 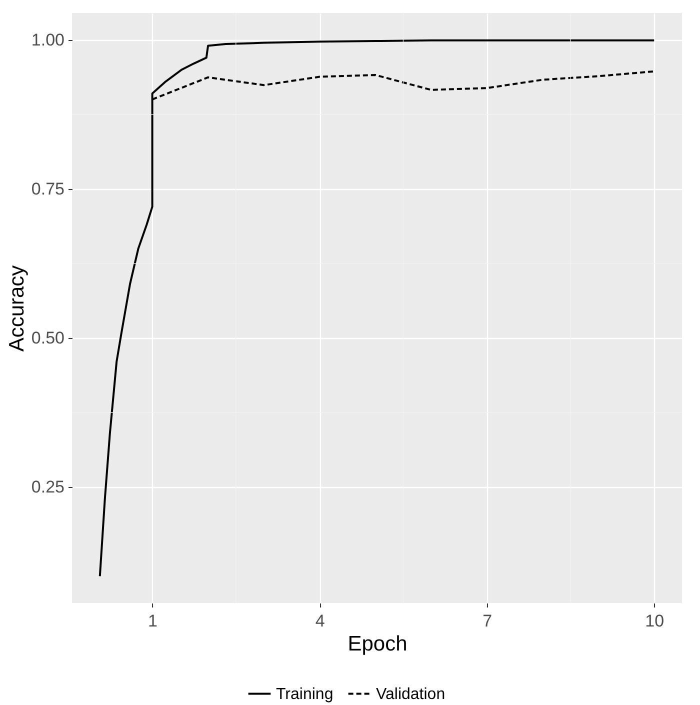 I want to click on y-tick-label: 1.00, so click(x=47, y=40).